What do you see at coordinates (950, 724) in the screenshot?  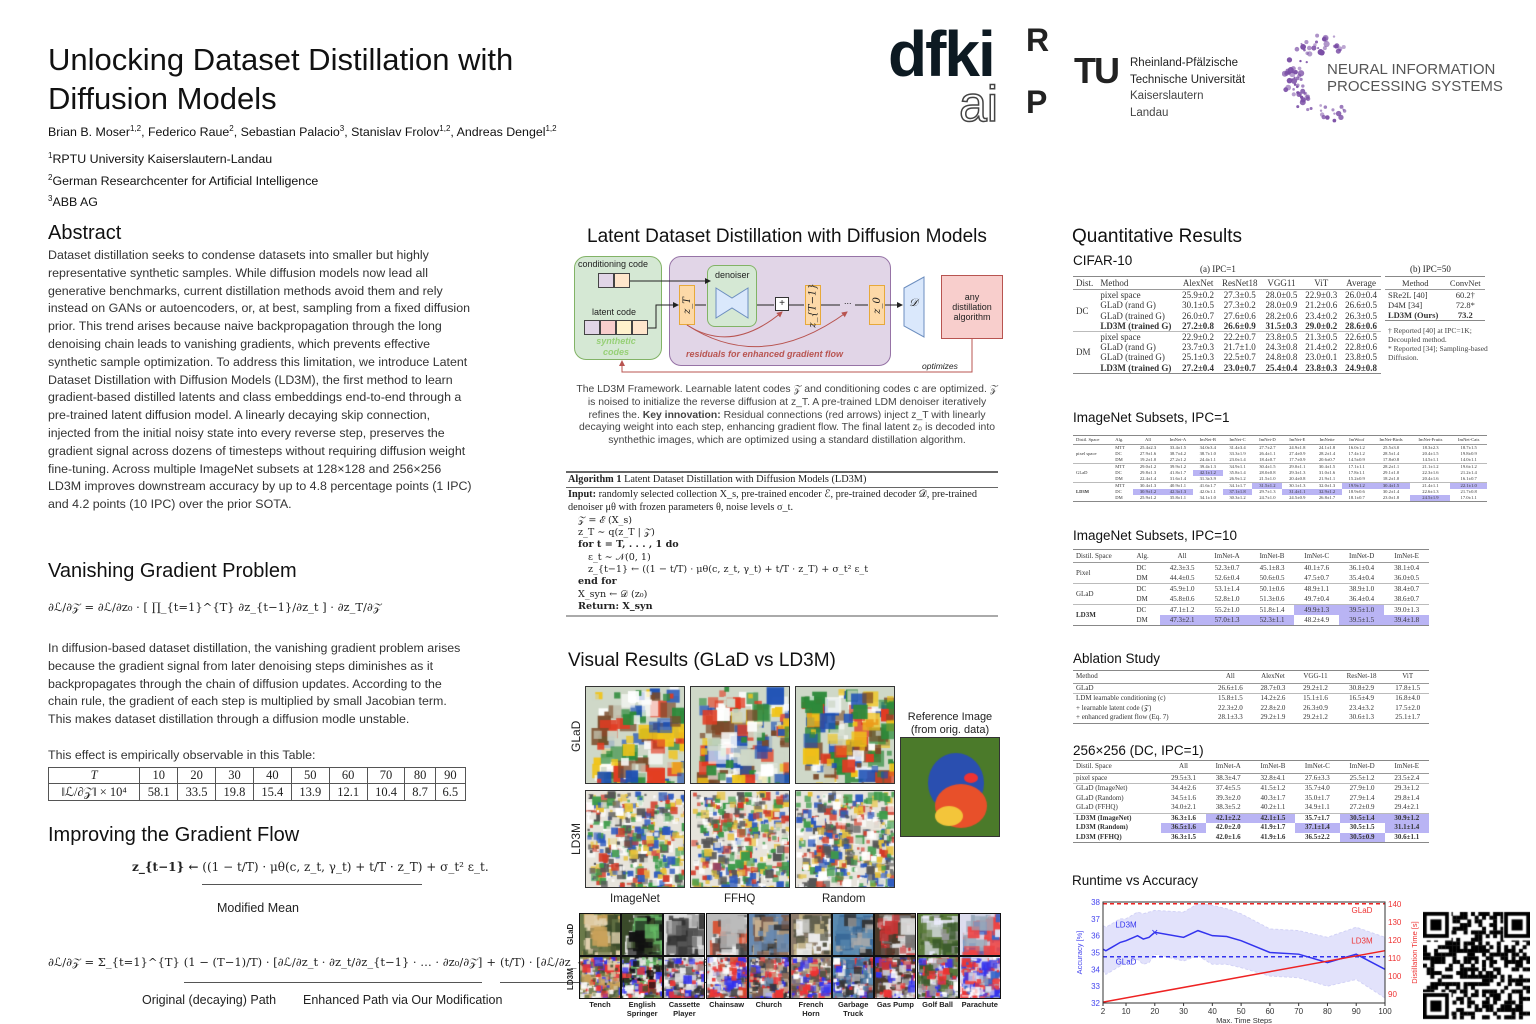 I see `reference-label: Reference Image (from orig. data)` at bounding box center [950, 724].